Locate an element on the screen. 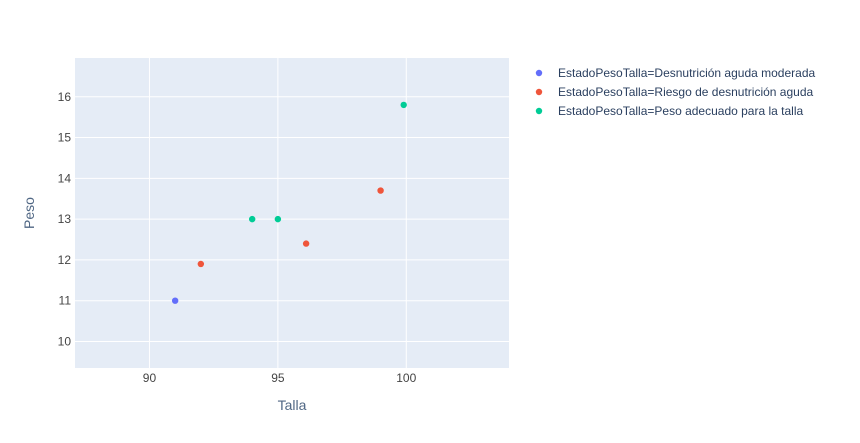  x-tick-label: 90 is located at coordinates (150, 378).